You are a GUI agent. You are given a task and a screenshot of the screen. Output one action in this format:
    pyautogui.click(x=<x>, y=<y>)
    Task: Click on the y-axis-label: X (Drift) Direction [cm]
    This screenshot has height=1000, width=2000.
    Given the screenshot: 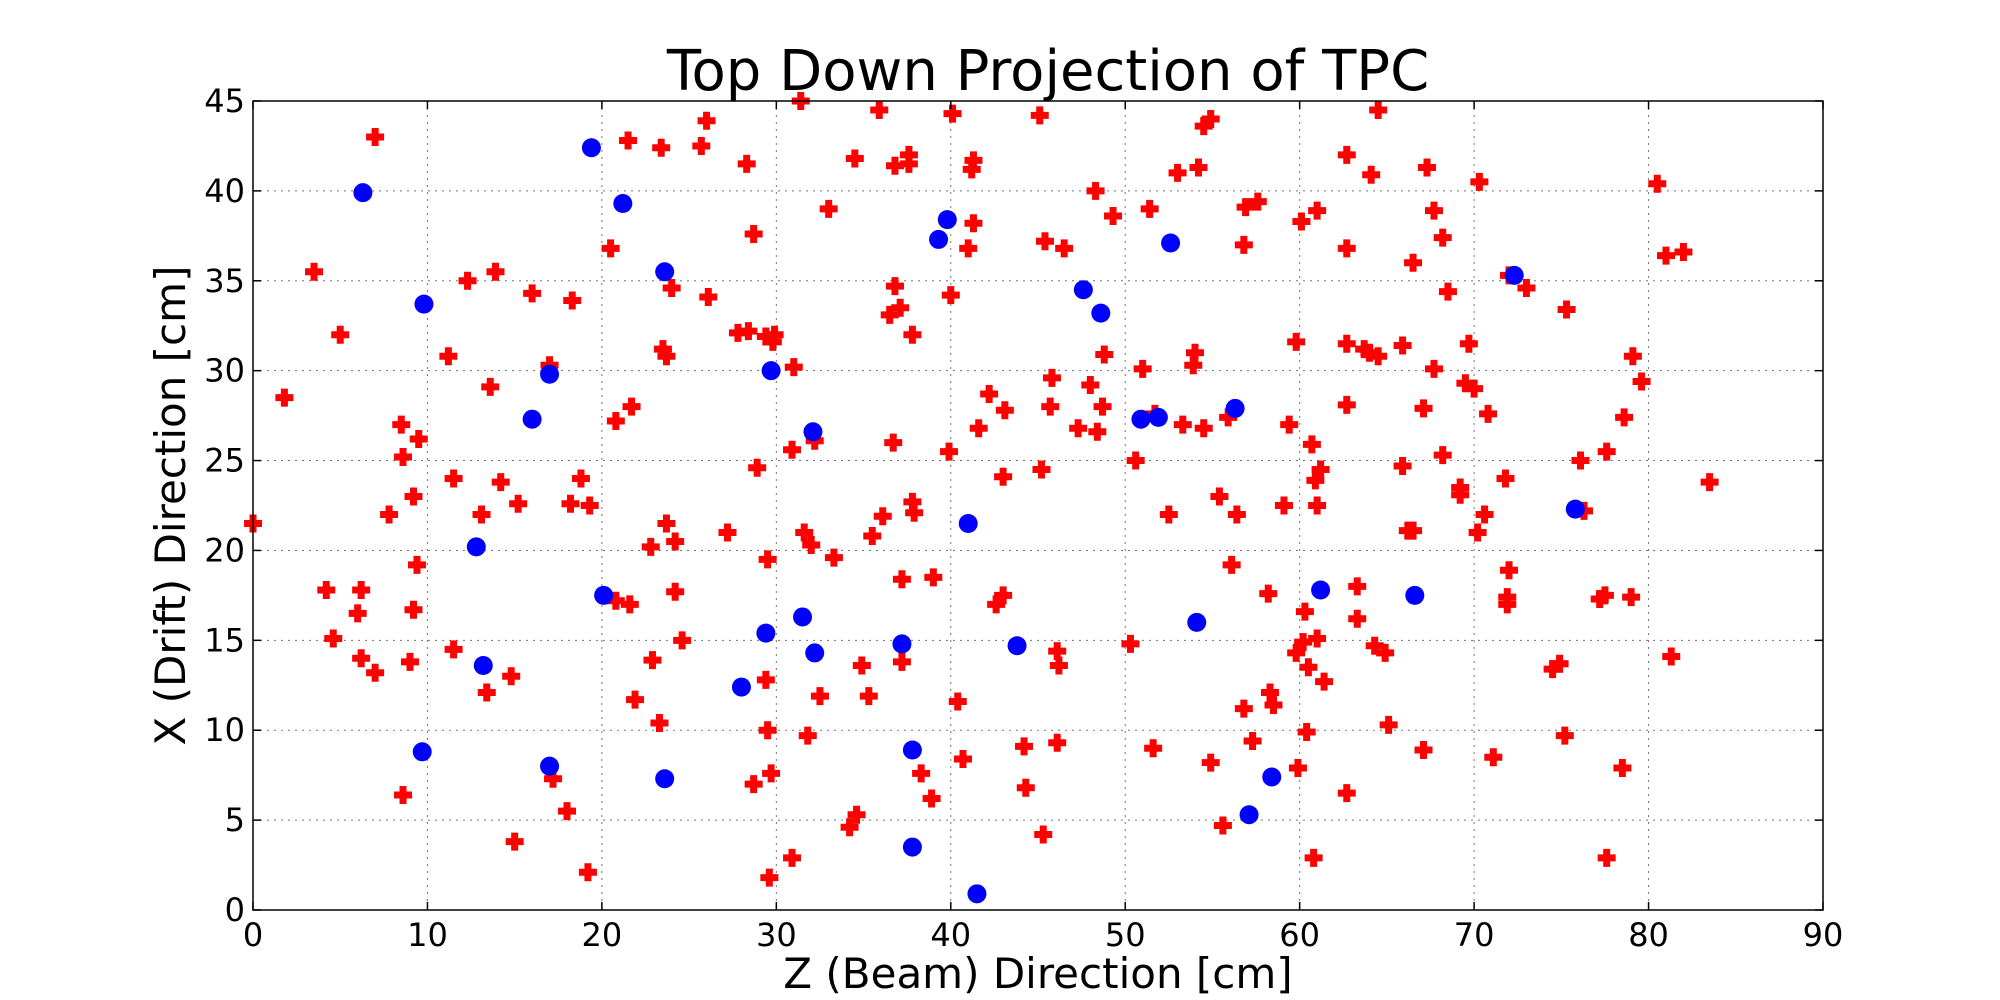 What is the action you would take?
    pyautogui.click(x=170, y=506)
    